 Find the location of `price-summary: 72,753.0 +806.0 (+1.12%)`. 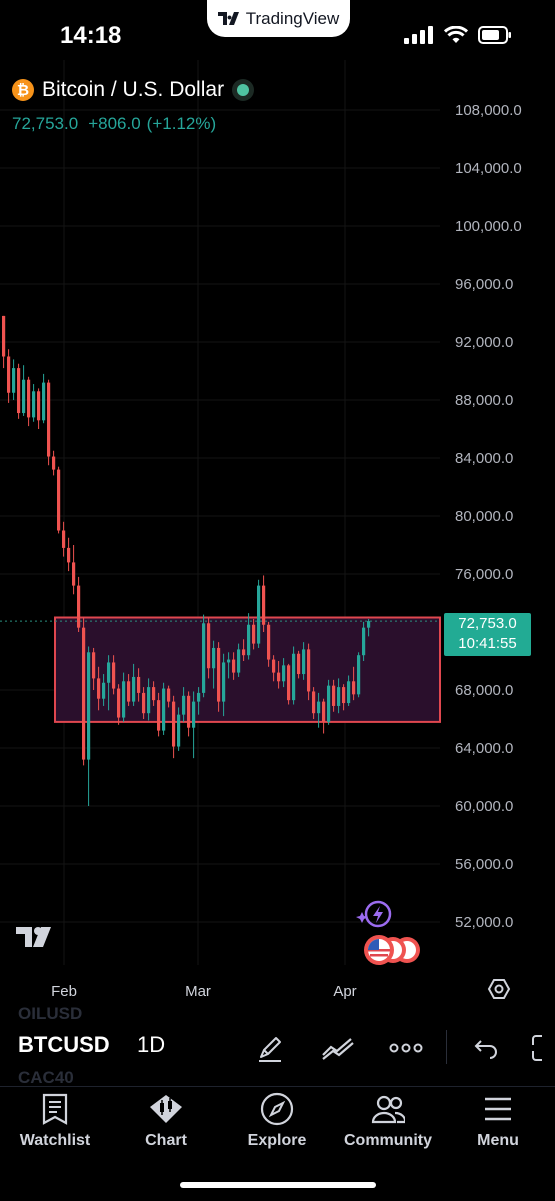

price-summary: 72,753.0 +806.0 (+1.12%) is located at coordinates (114, 124).